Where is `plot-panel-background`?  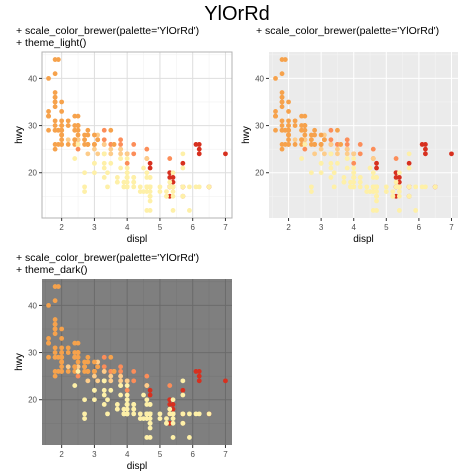 plot-panel-background is located at coordinates (137, 362).